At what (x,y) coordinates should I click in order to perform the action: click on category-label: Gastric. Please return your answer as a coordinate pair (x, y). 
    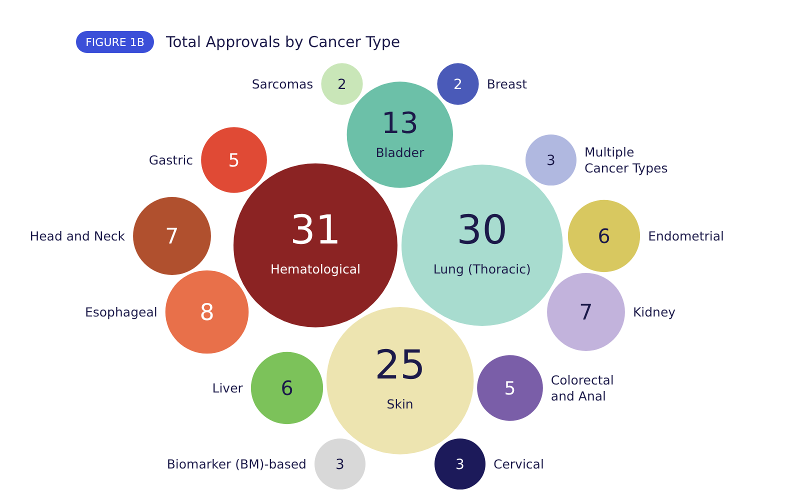
    Looking at the image, I should click on (171, 160).